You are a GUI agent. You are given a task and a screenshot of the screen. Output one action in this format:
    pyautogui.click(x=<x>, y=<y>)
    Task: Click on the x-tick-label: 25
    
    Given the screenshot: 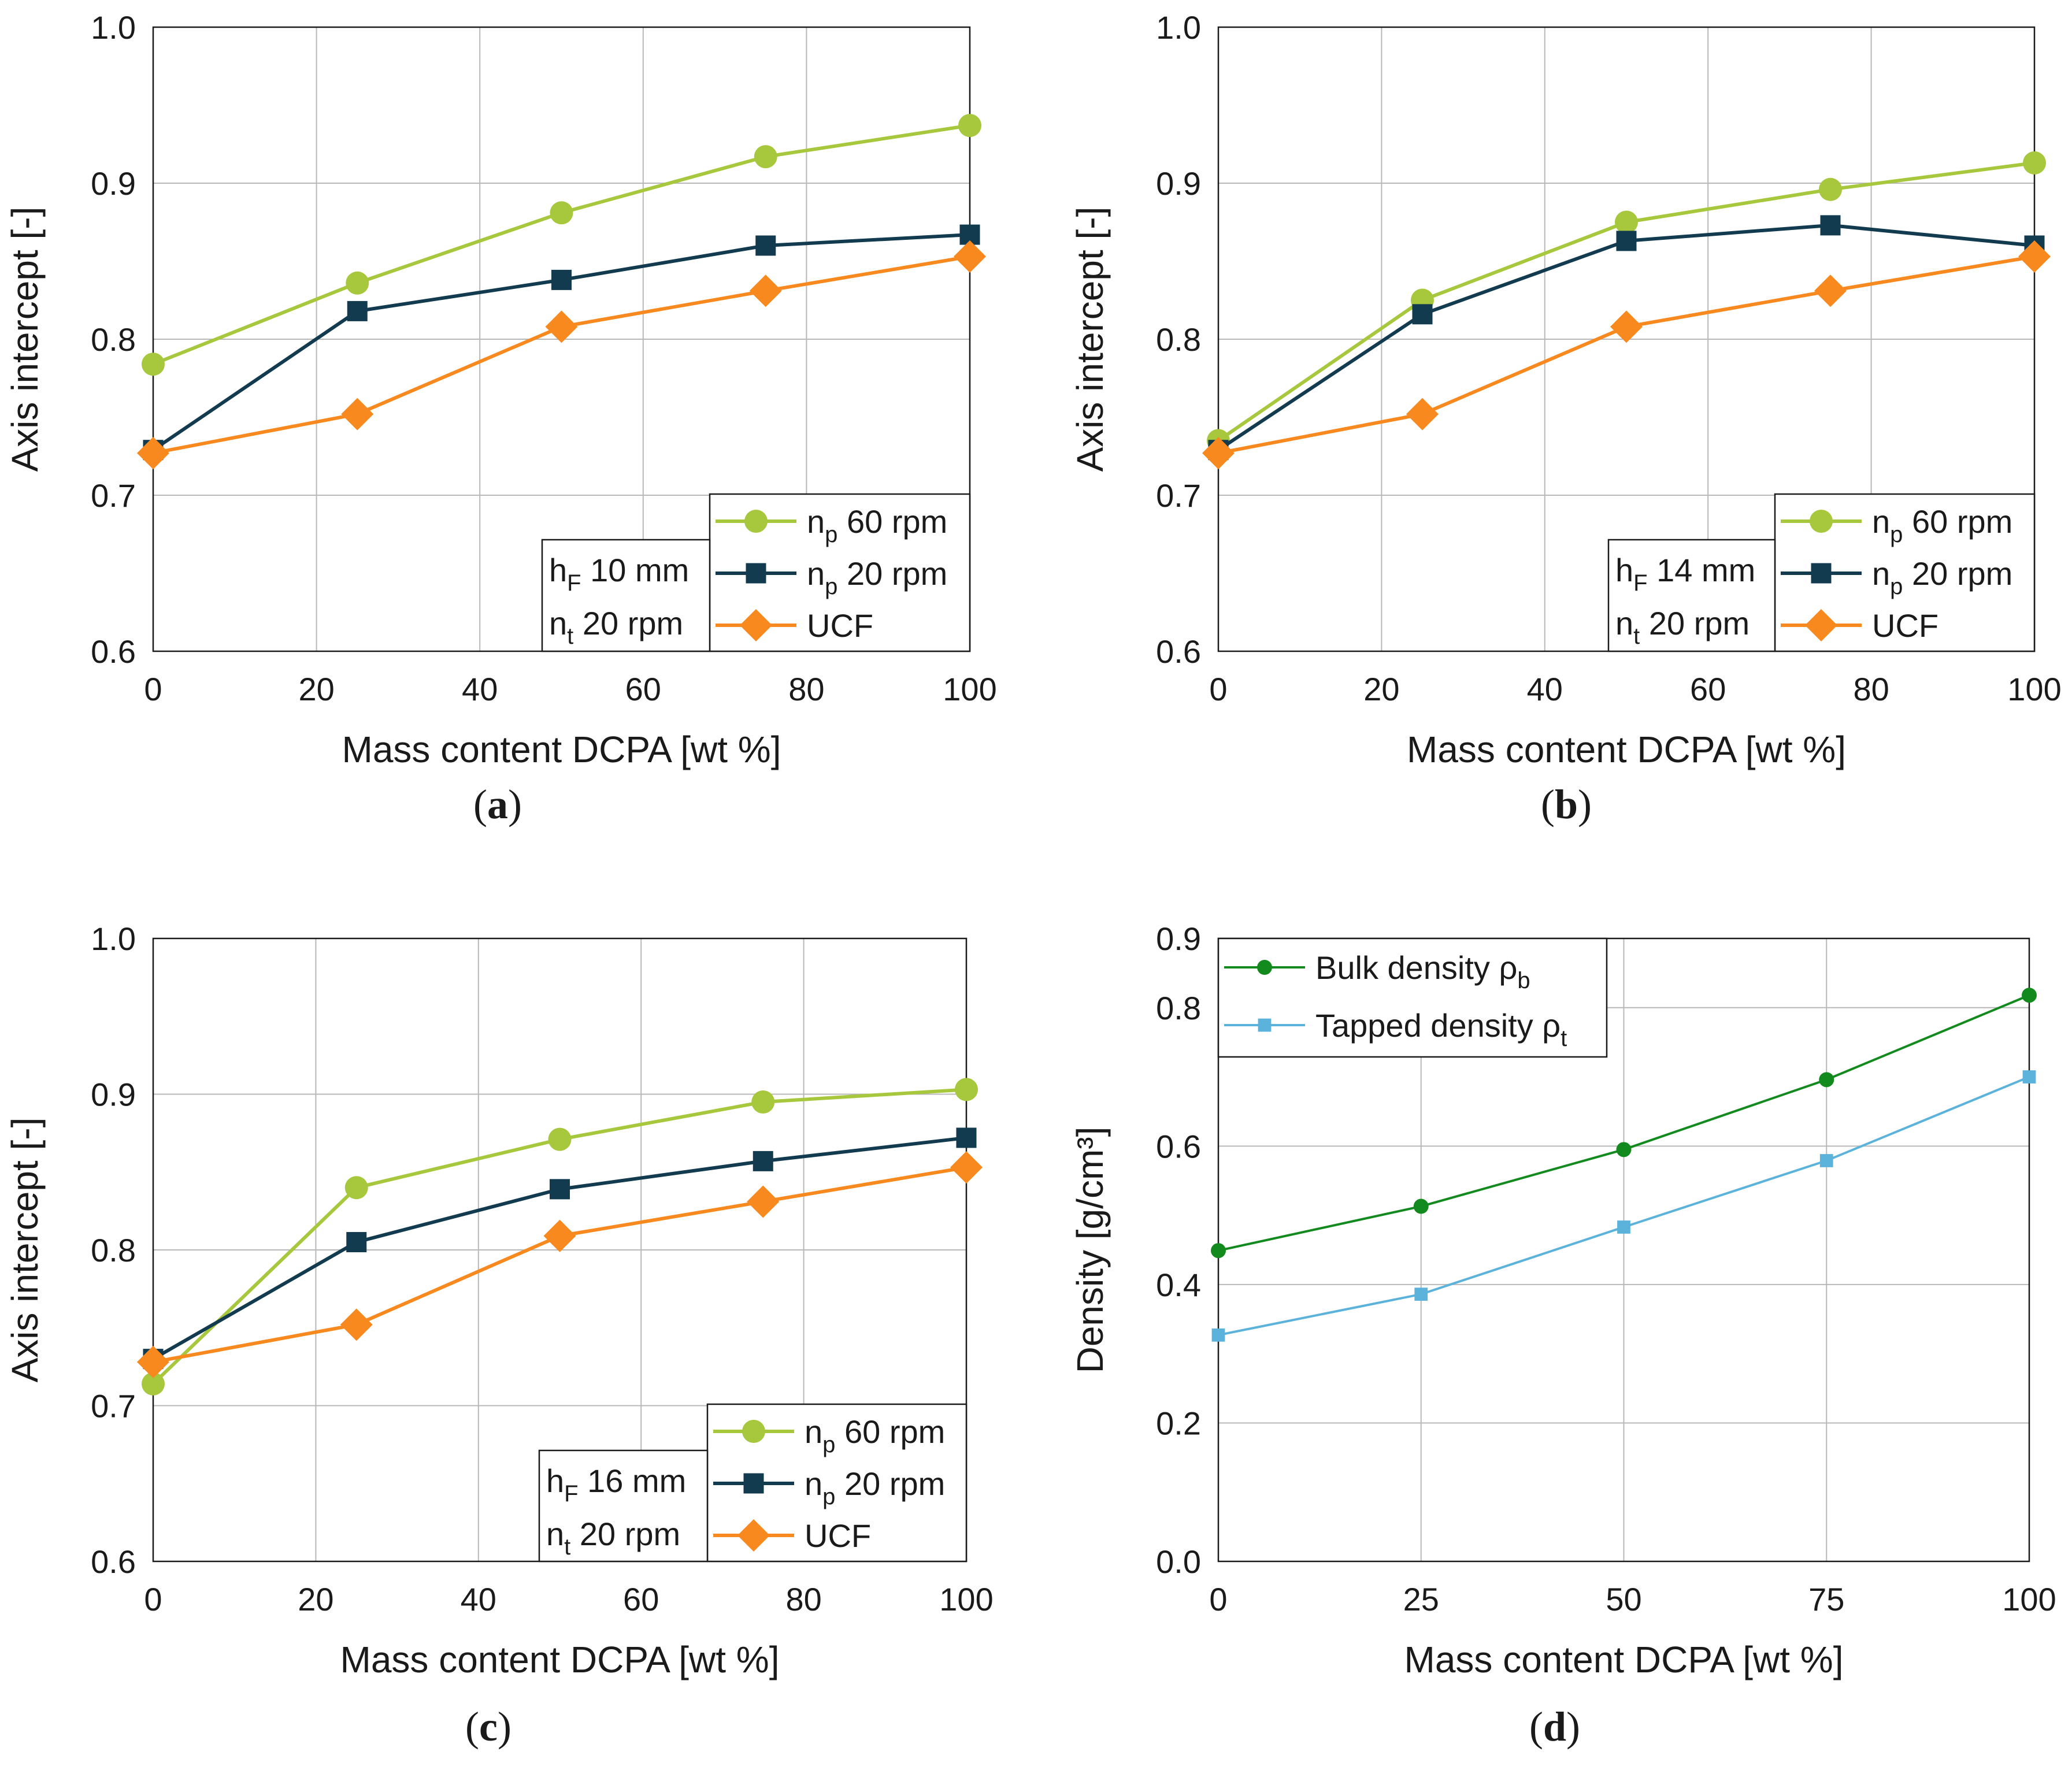 What is the action you would take?
    pyautogui.click(x=1421, y=1599)
    